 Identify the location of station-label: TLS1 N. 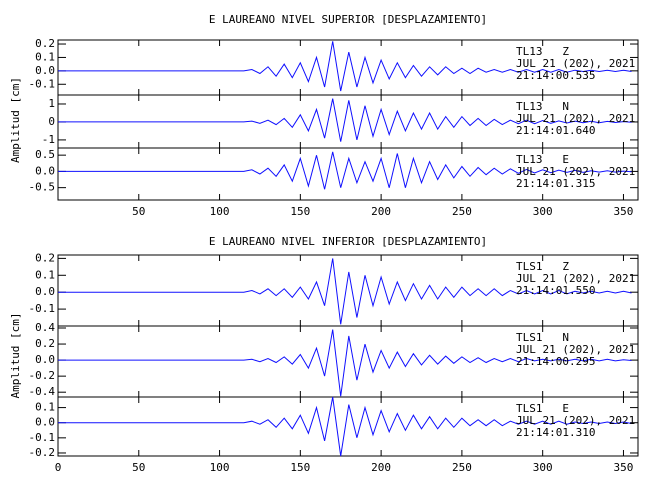
(542, 337).